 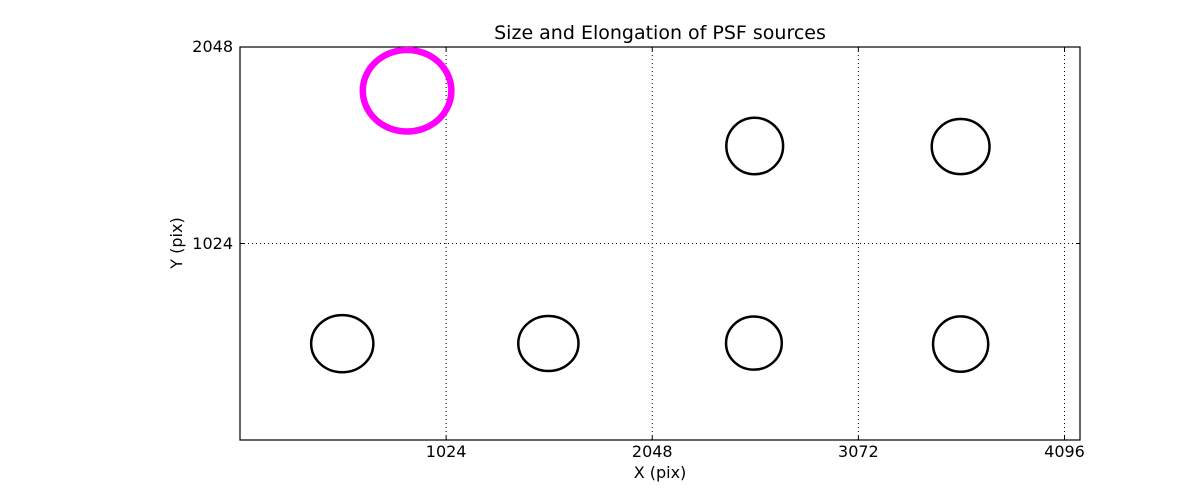 I want to click on x-tick-label: 1024, so click(x=446, y=451).